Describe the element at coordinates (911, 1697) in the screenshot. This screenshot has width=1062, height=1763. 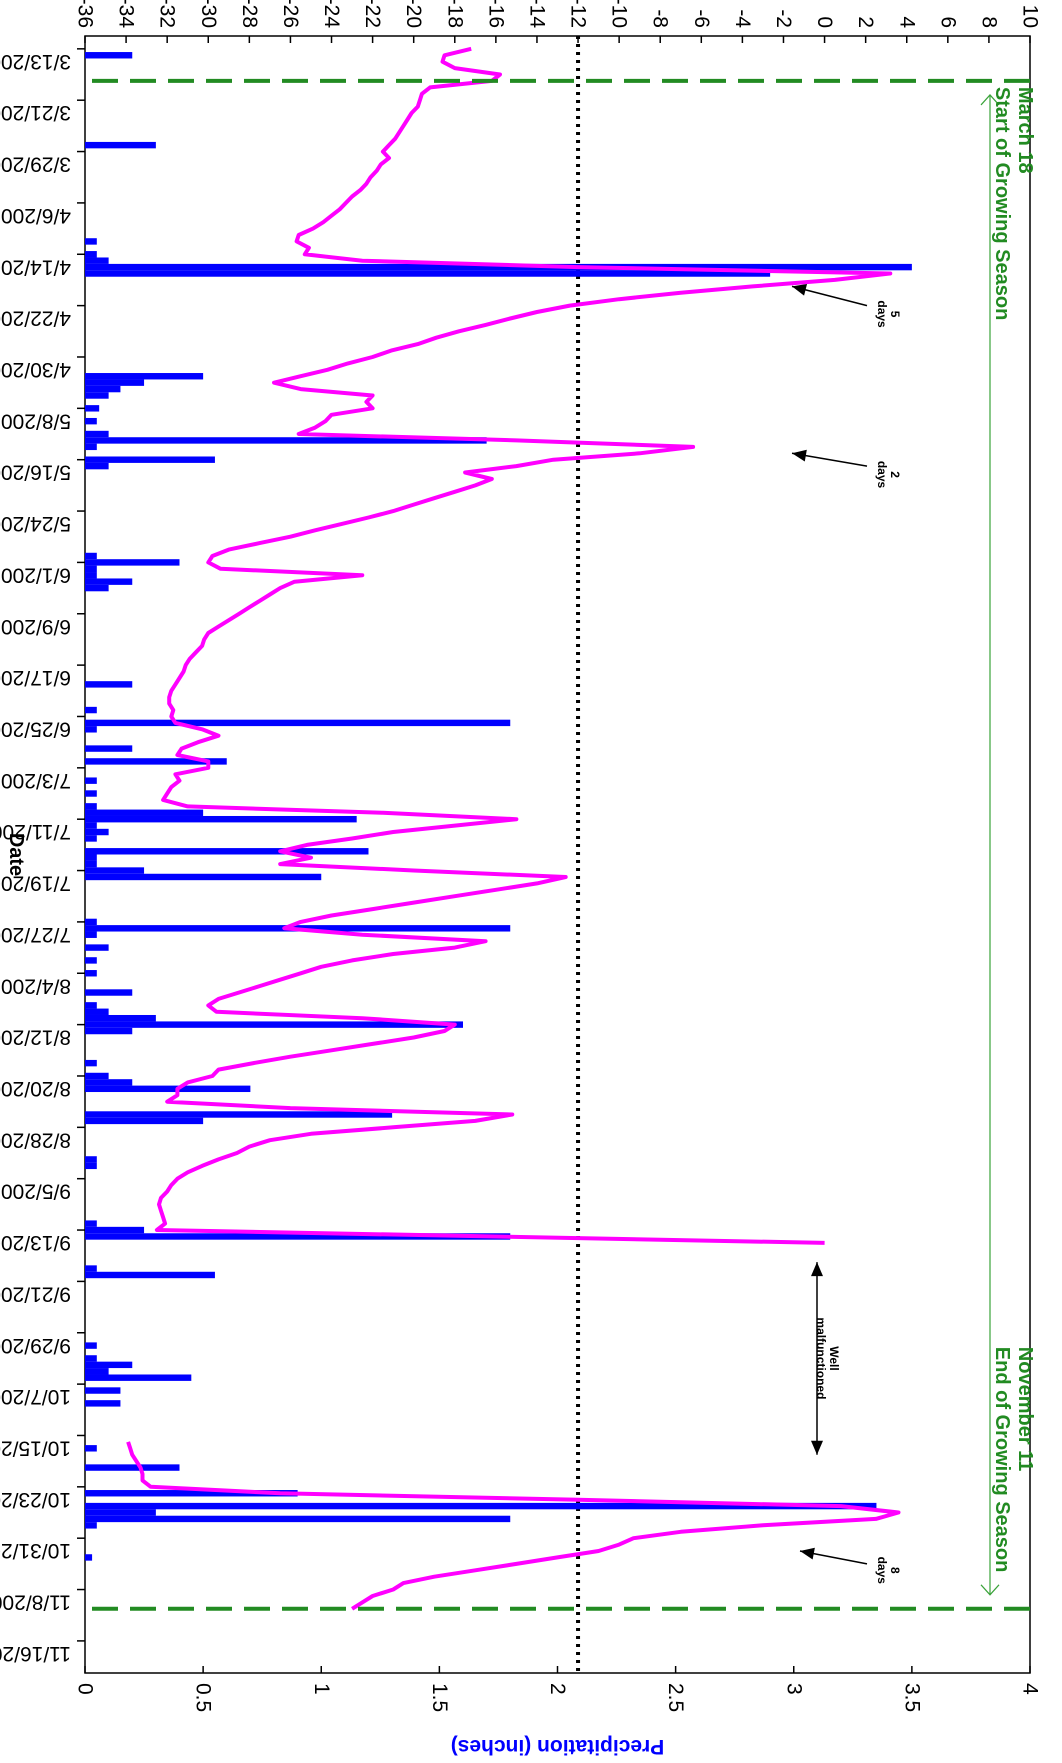
I see `y-right-tick-label: 3.5` at that location.